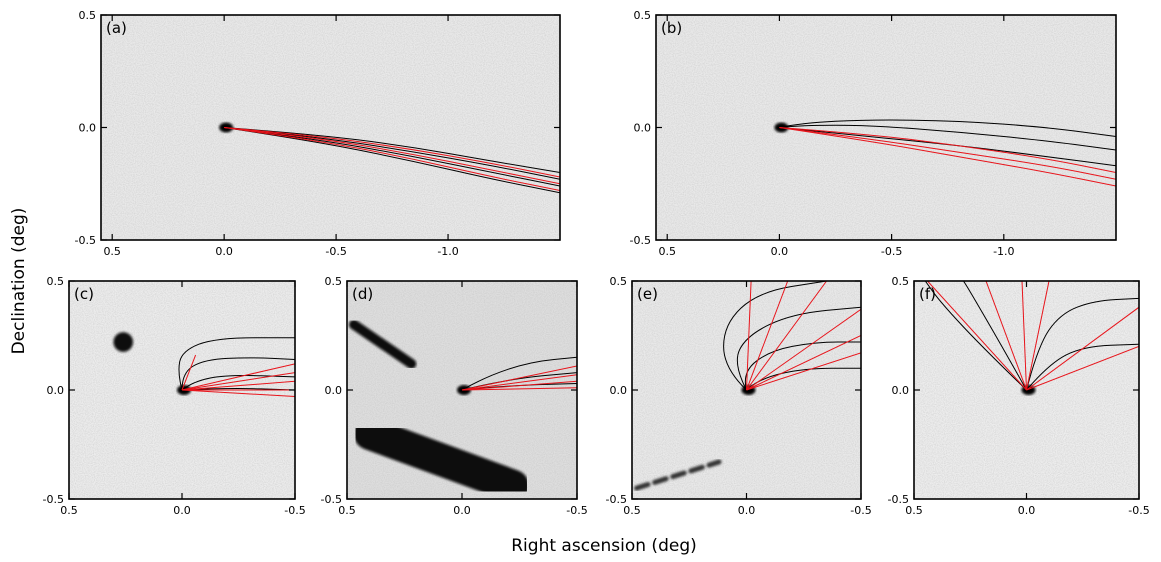 The width and height of the screenshot is (1161, 562). I want to click on panel-d: 0.5 0.0 -0.50.50.0-0.5(d), so click(454, 396).